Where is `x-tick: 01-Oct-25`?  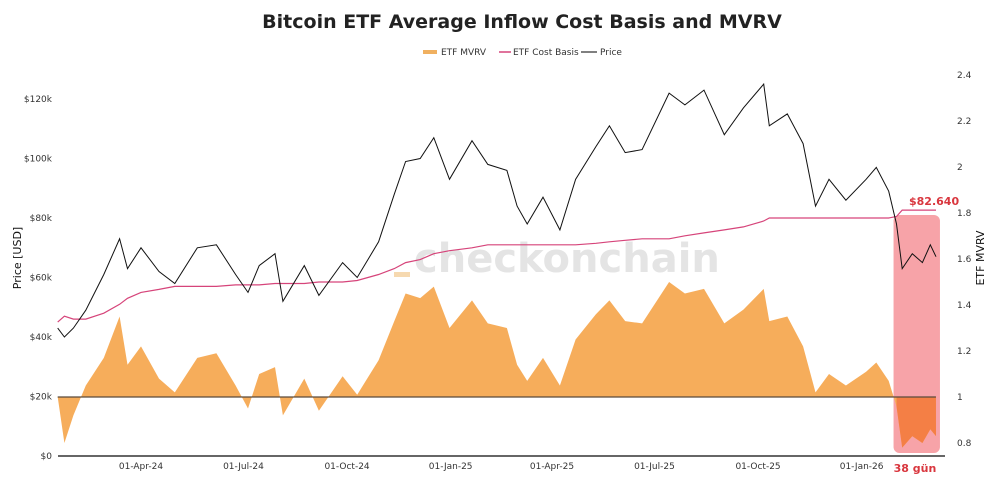
x-tick: 01-Oct-25 is located at coordinates (757, 467).